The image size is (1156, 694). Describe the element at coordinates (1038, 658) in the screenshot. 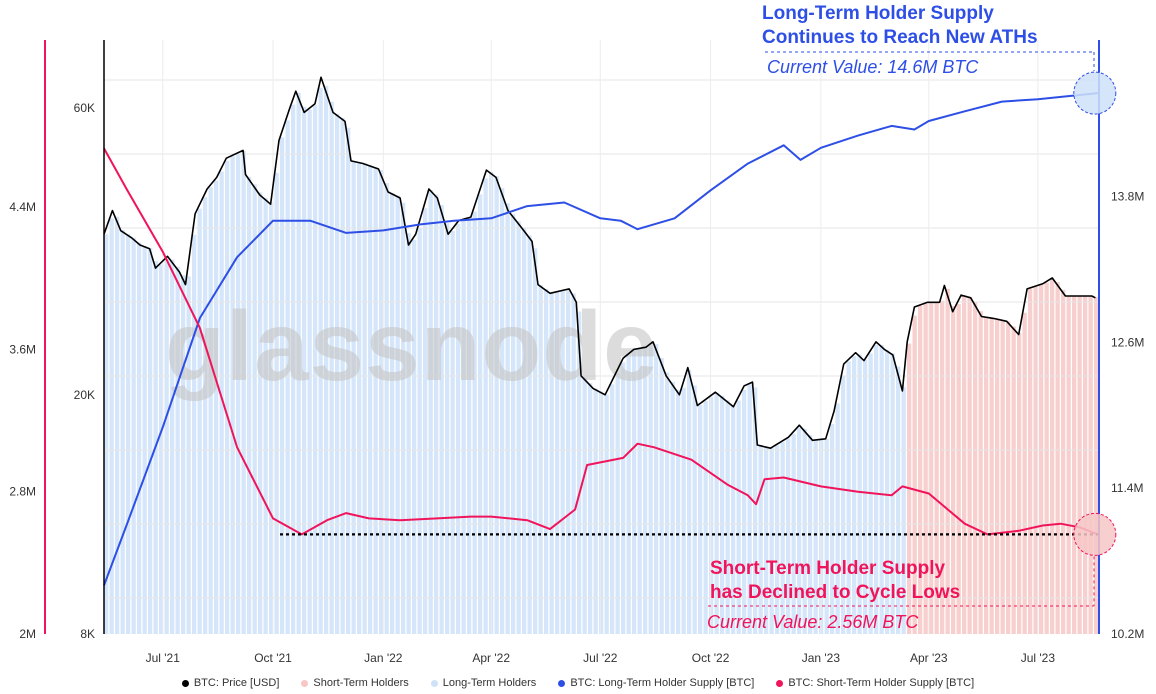

I see `x-tick-label: Jul '23` at that location.